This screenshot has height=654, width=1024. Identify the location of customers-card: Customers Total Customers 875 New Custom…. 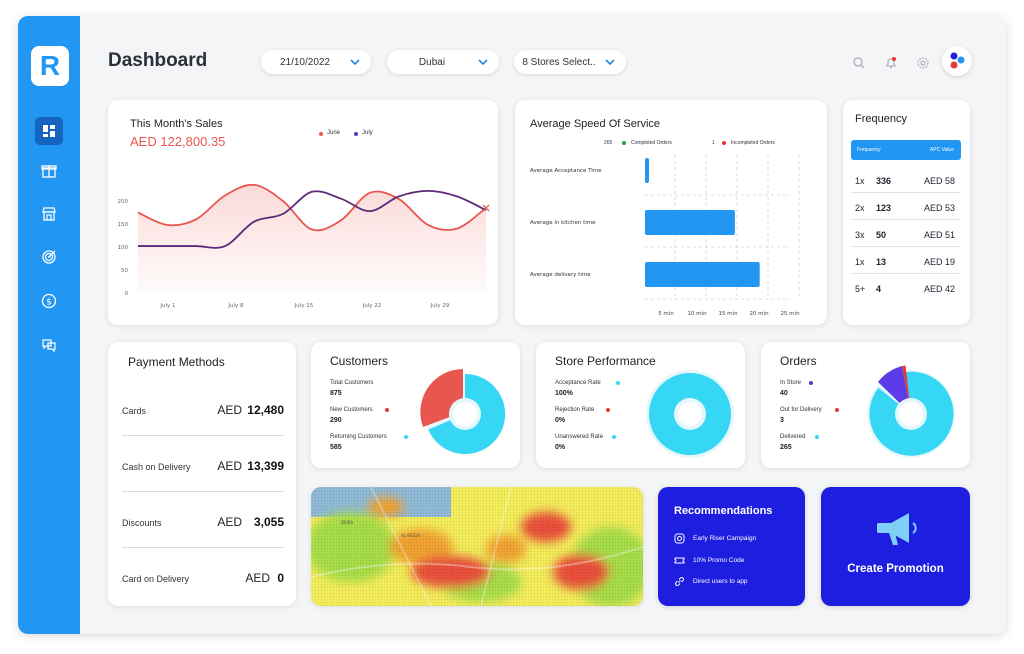
(415, 405).